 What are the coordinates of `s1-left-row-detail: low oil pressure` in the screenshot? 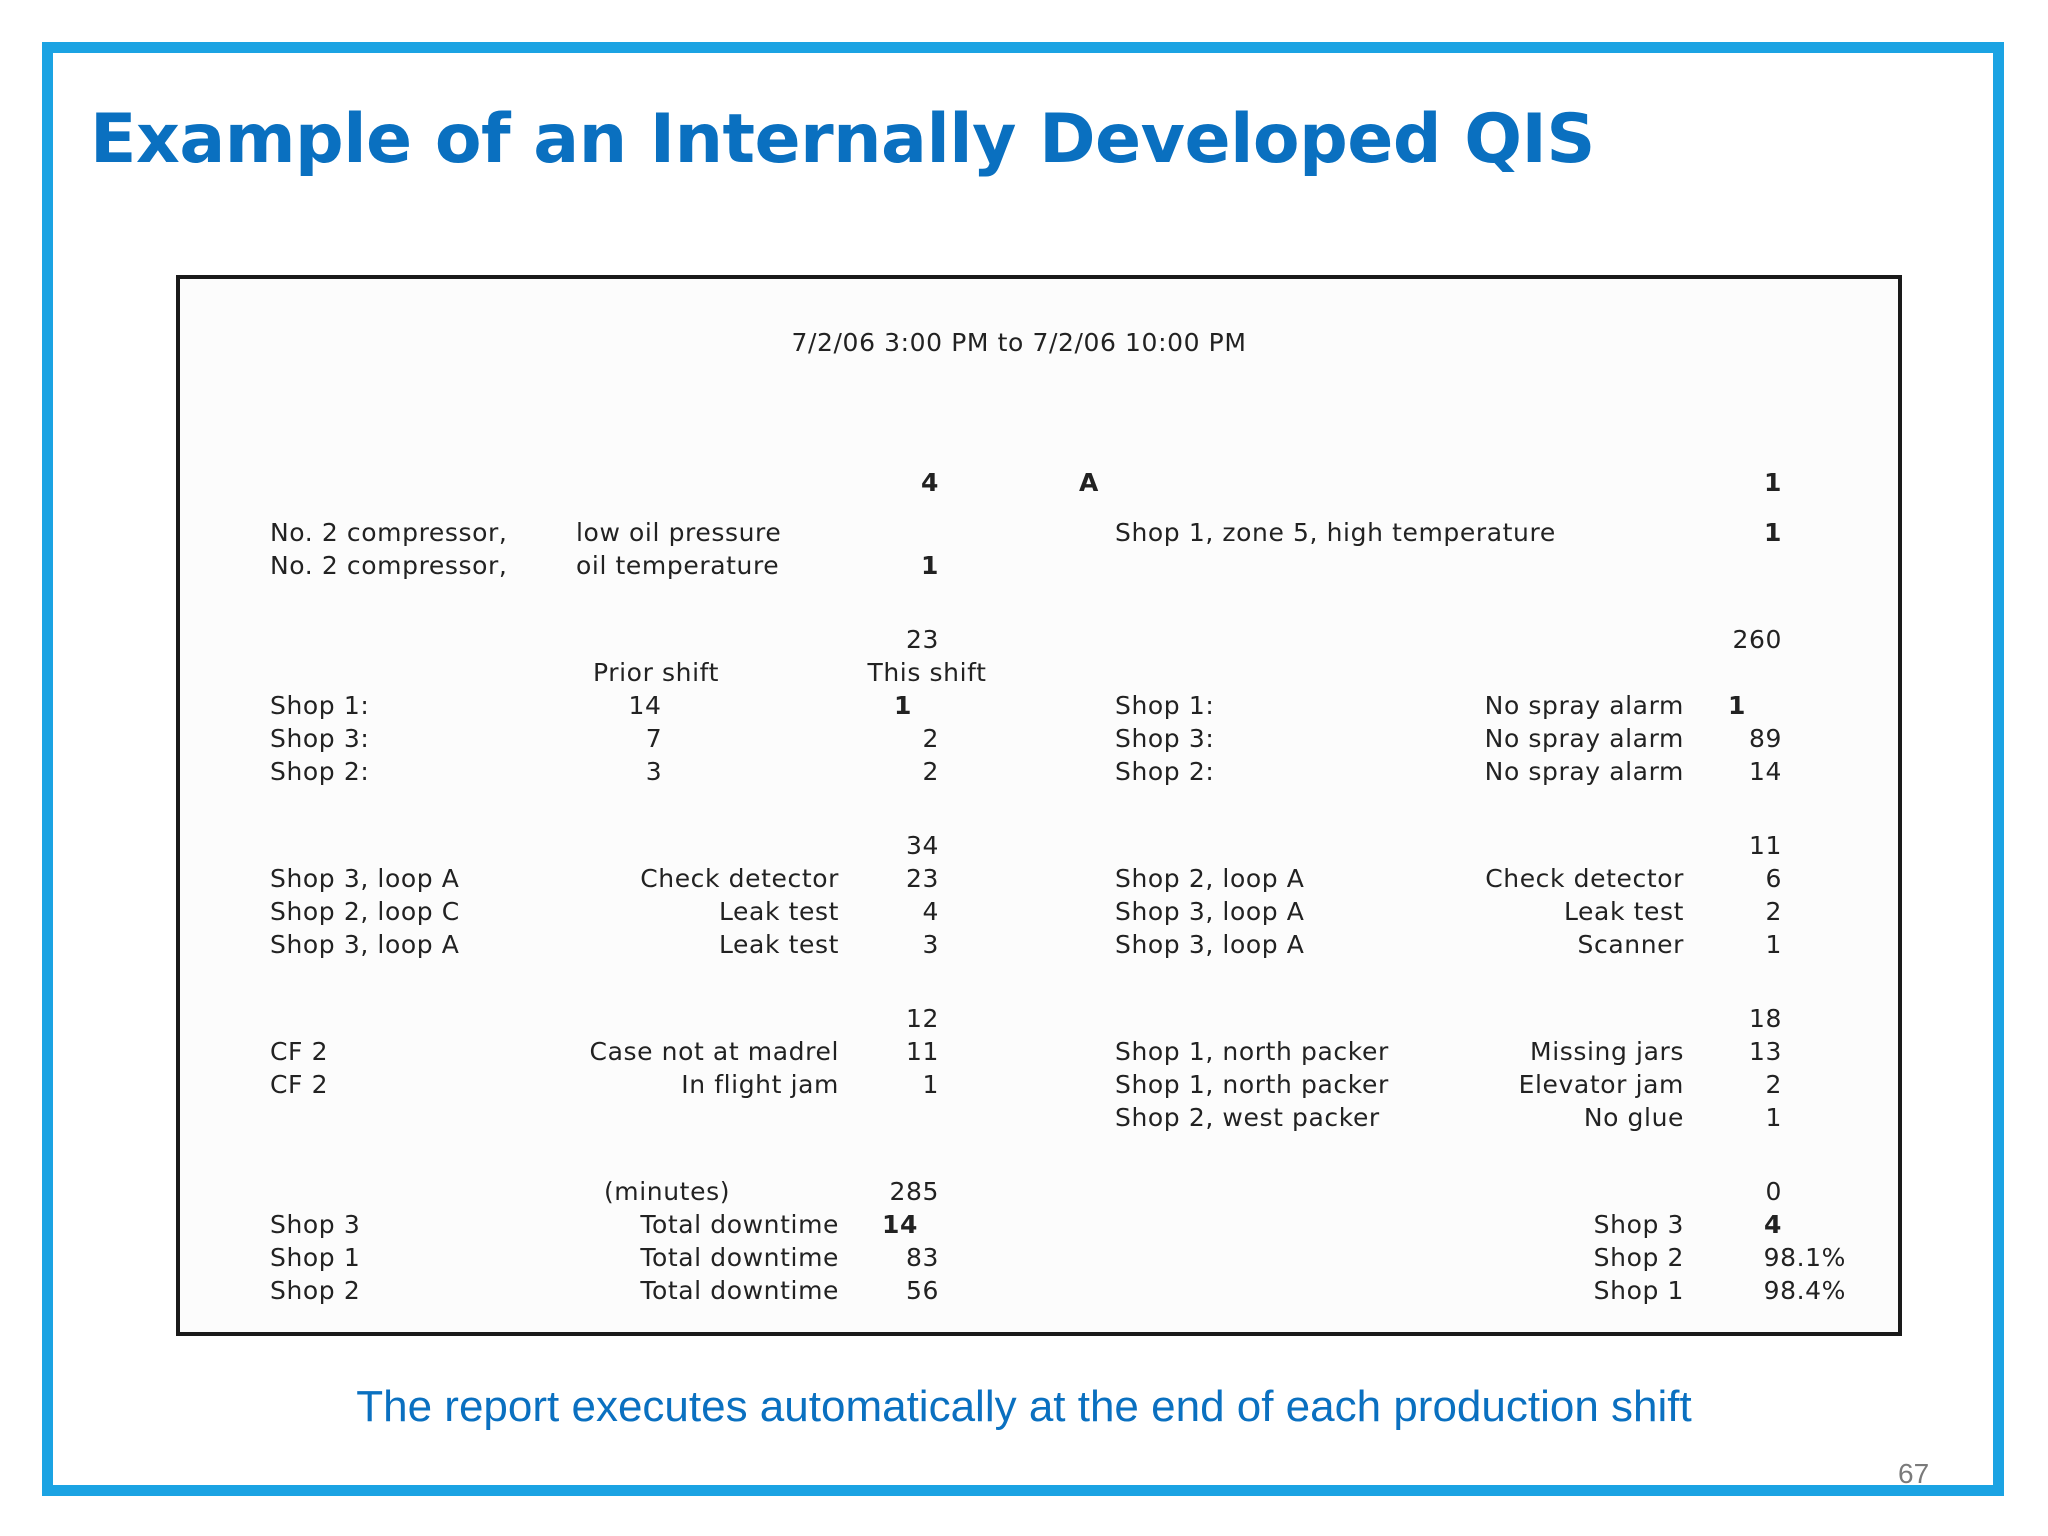 It's located at (679, 532).